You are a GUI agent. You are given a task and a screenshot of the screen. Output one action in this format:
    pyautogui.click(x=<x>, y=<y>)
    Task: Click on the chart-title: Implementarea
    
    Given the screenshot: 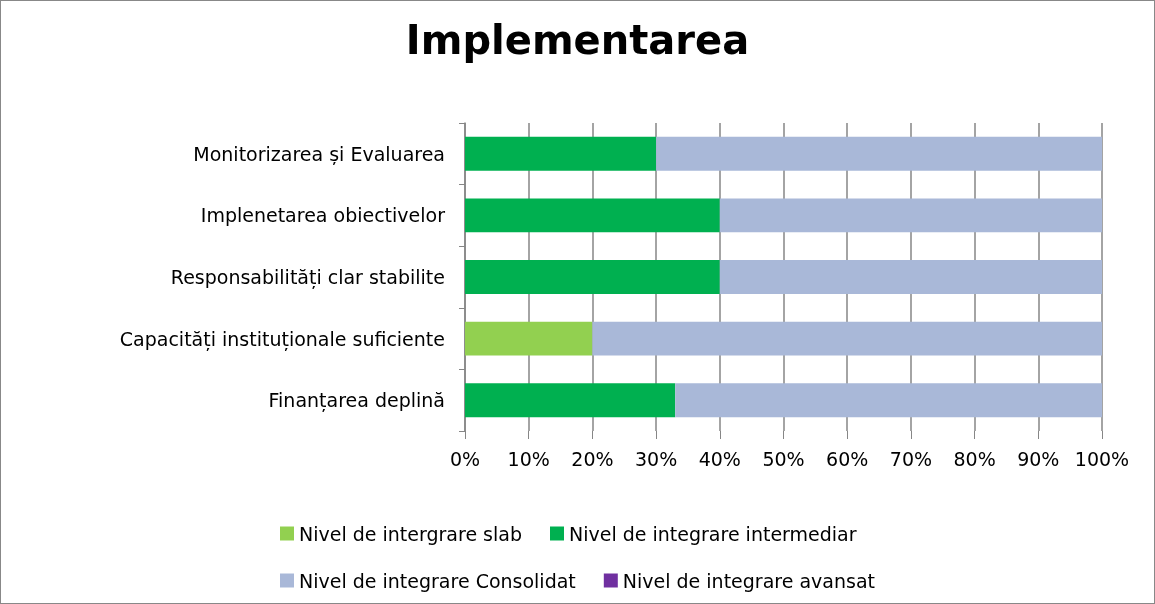 What is the action you would take?
    pyautogui.click(x=577, y=40)
    